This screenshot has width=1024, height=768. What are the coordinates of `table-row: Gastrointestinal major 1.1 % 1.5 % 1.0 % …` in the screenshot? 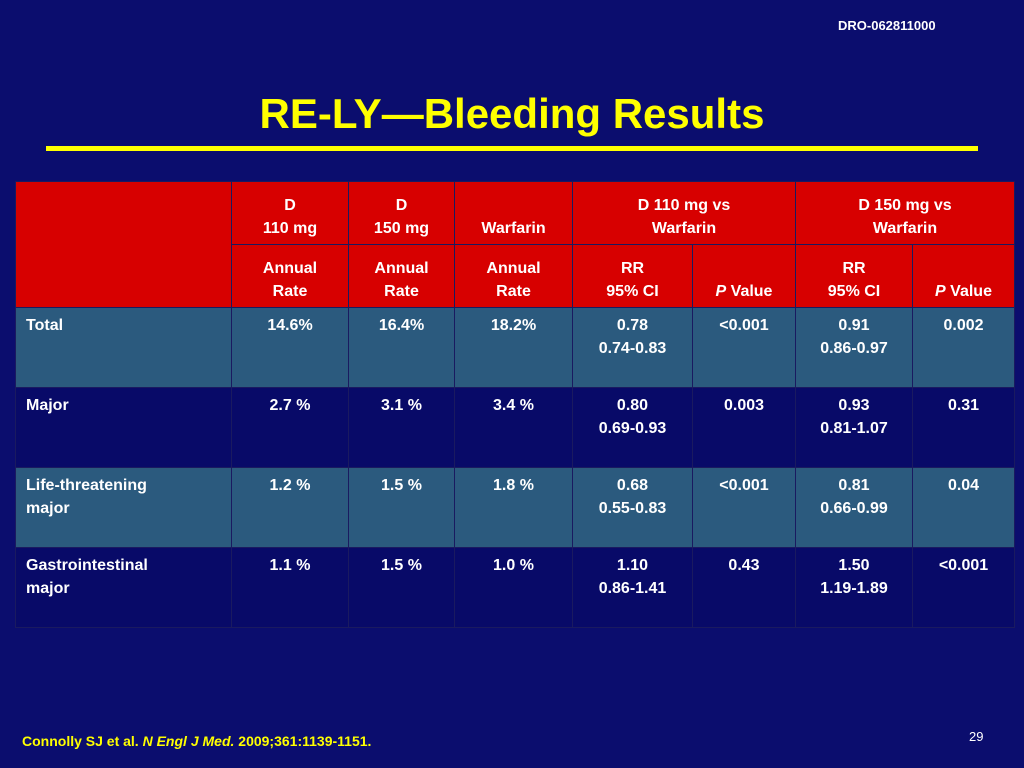 It's located at (515, 587).